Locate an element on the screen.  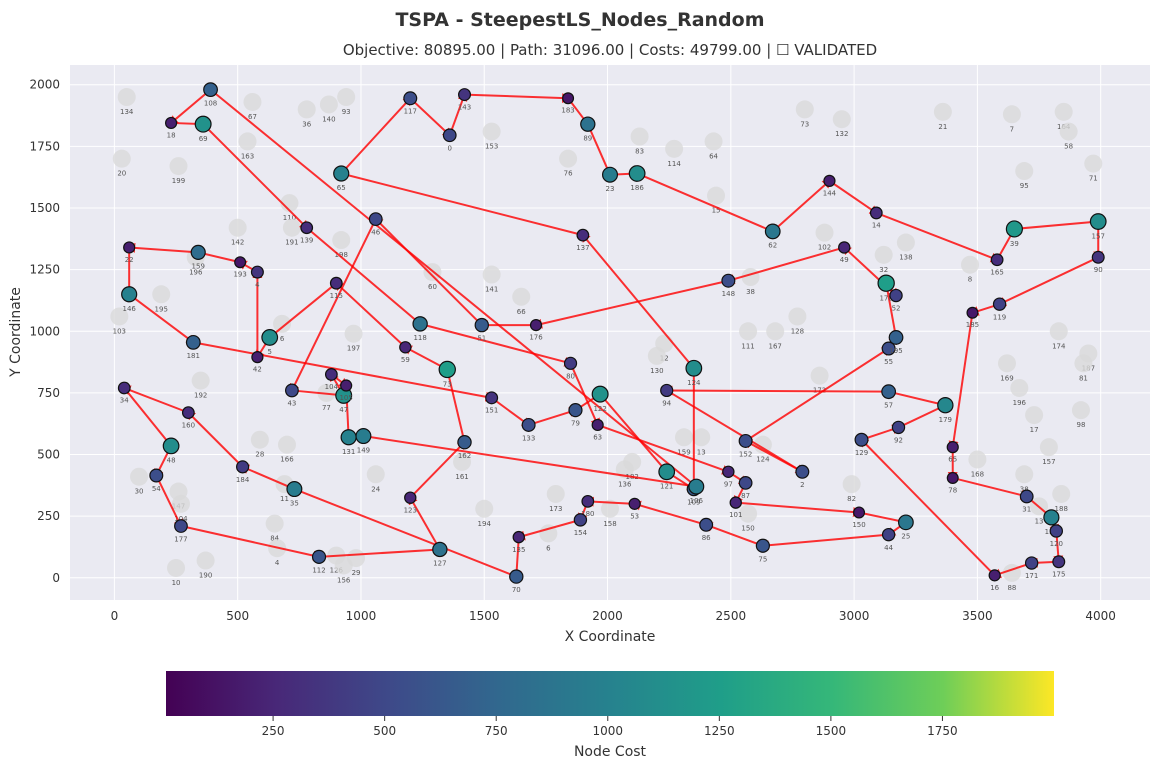
selected-node-label: 4 is located at coordinates (257, 285).